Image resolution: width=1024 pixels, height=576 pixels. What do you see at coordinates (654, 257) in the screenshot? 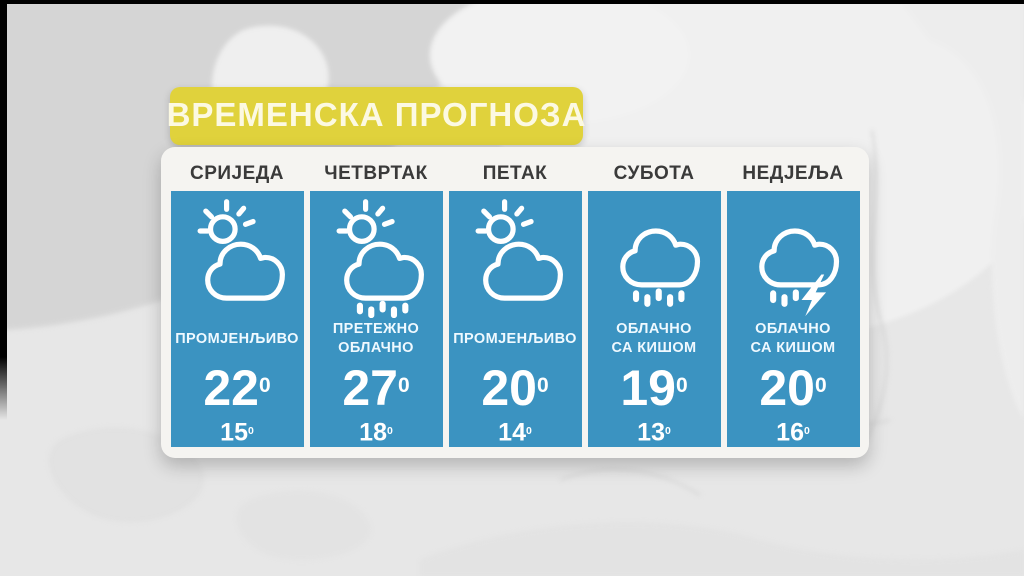
I see `cloud-rain-icon` at bounding box center [654, 257].